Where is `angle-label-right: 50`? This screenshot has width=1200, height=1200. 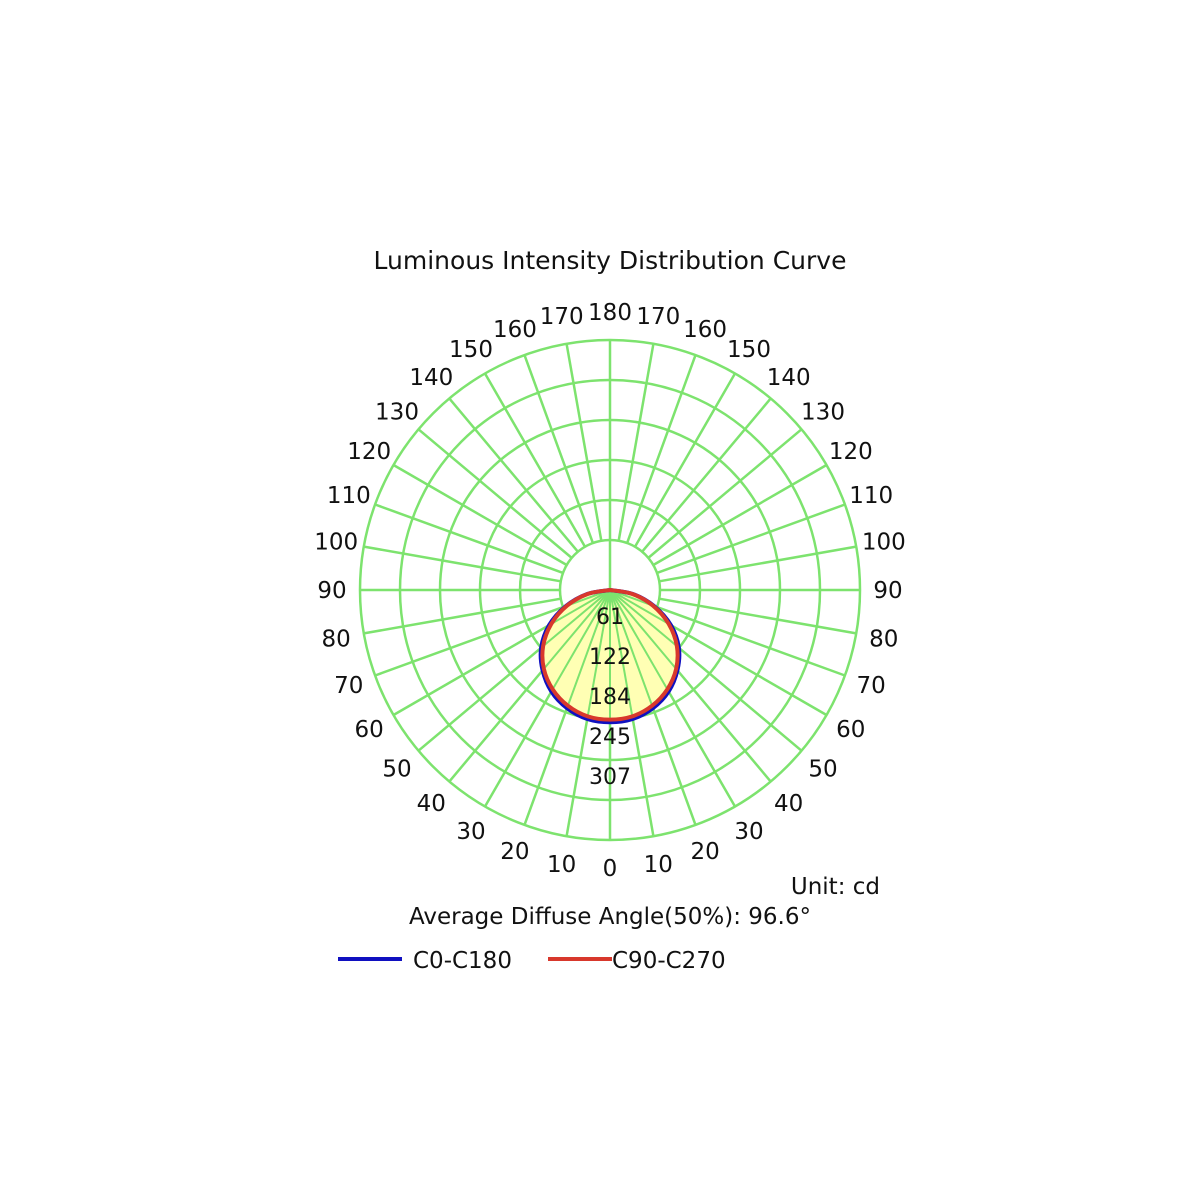 angle-label-right: 50 is located at coordinates (822, 770).